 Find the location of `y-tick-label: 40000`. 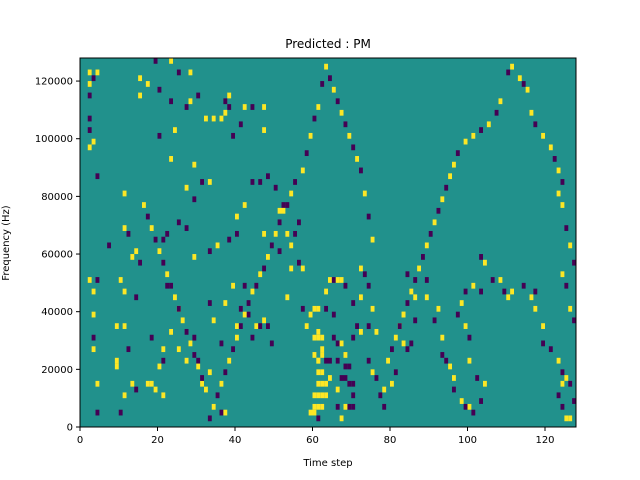

y-tick-label: 40000 is located at coordinates (57, 312).